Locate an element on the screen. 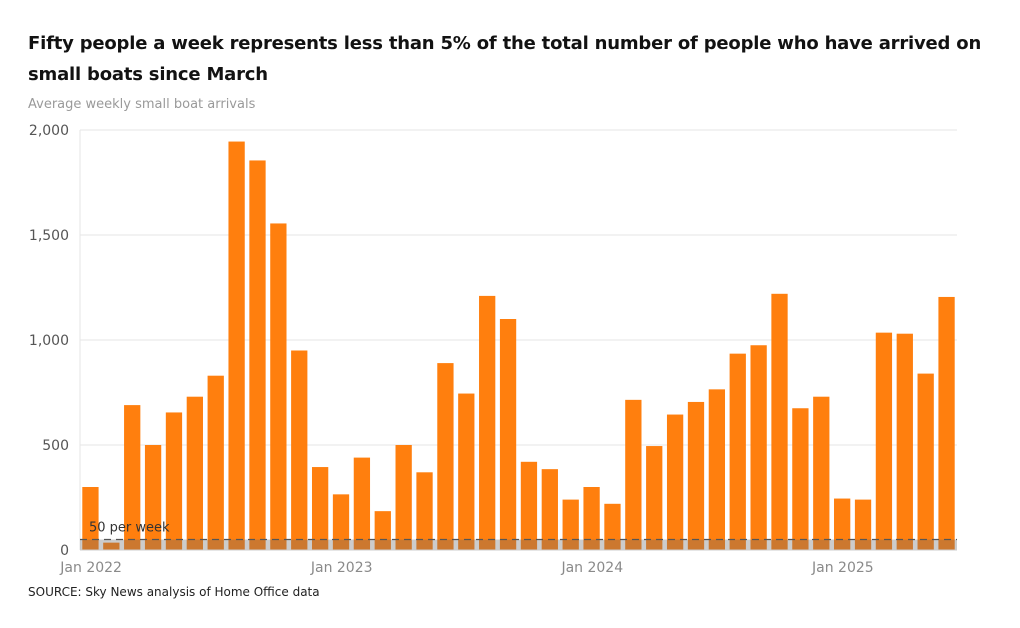  y-tick-label: 2,000 is located at coordinates (49, 131).